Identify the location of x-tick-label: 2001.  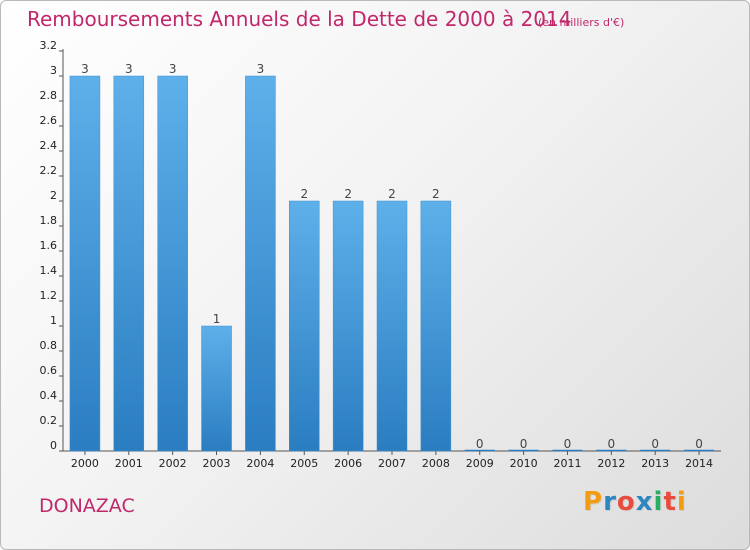
(129, 463).